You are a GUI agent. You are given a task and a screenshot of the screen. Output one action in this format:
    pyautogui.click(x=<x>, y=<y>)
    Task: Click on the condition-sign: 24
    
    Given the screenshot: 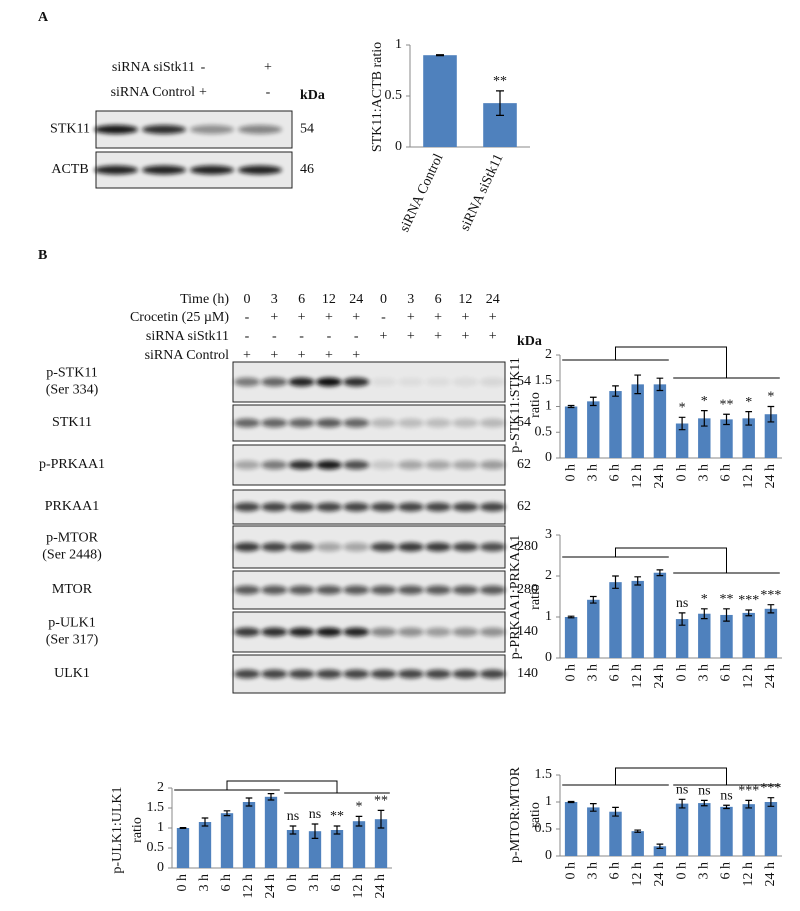 What is the action you would take?
    pyautogui.click(x=356, y=299)
    